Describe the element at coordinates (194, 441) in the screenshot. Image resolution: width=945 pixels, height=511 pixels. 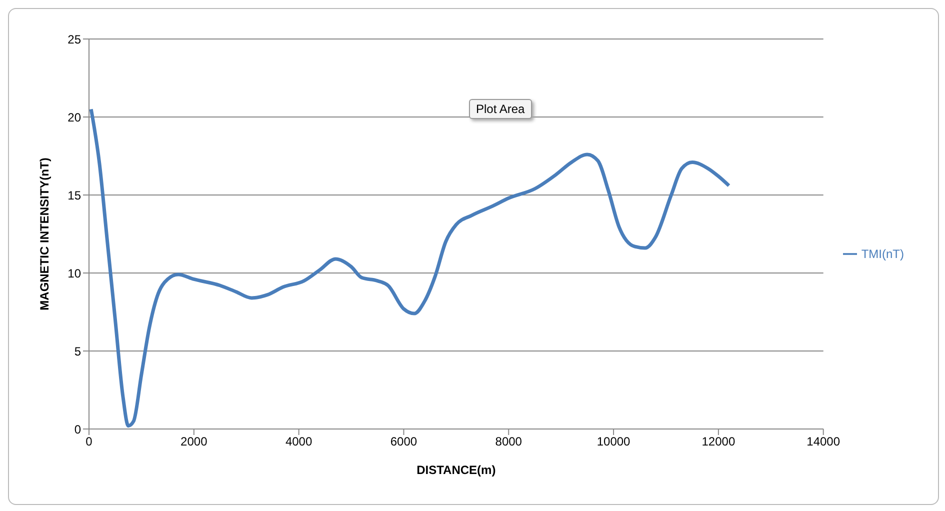
I see `x-tick-label: 2000` at that location.